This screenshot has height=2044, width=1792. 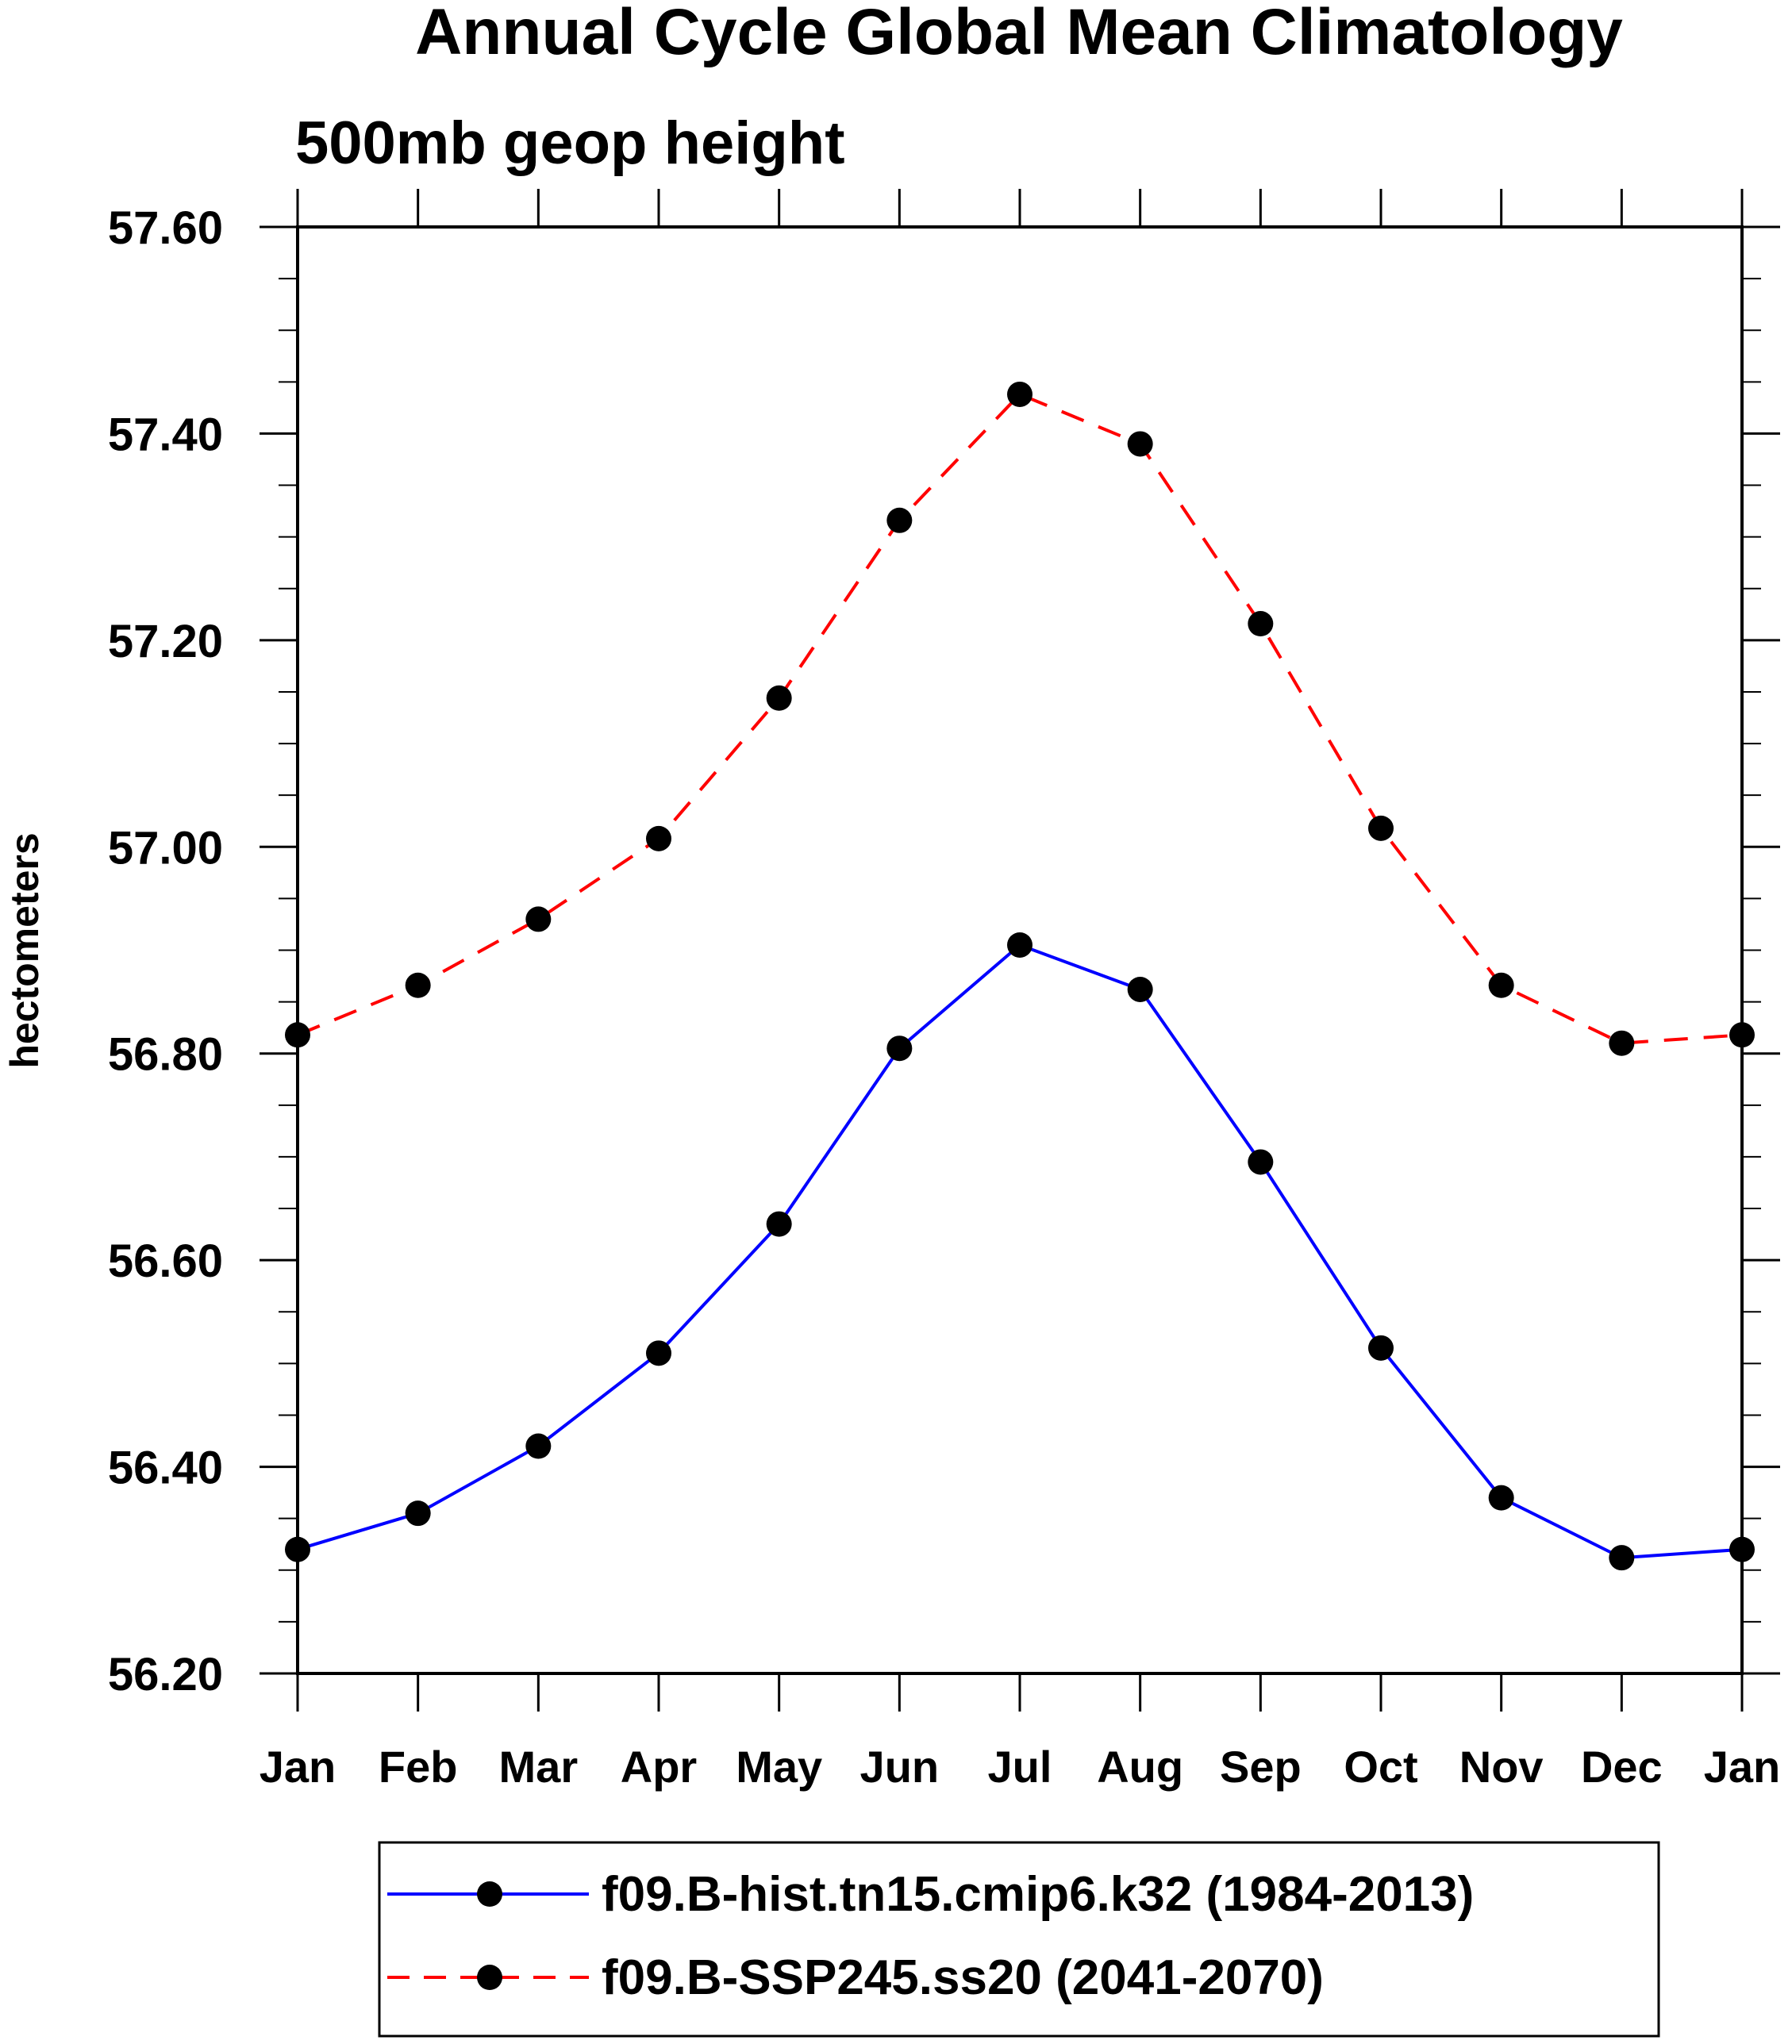 I want to click on y-axis-label: hectometers, so click(x=24, y=950).